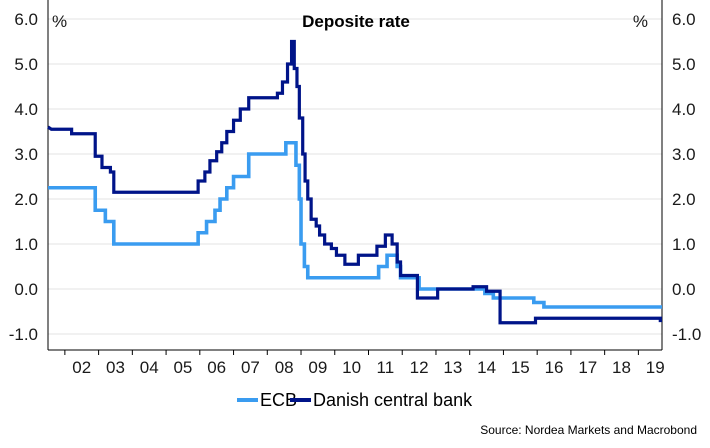 The image size is (710, 448). I want to click on chart-title: Deposite rate, so click(356, 21).